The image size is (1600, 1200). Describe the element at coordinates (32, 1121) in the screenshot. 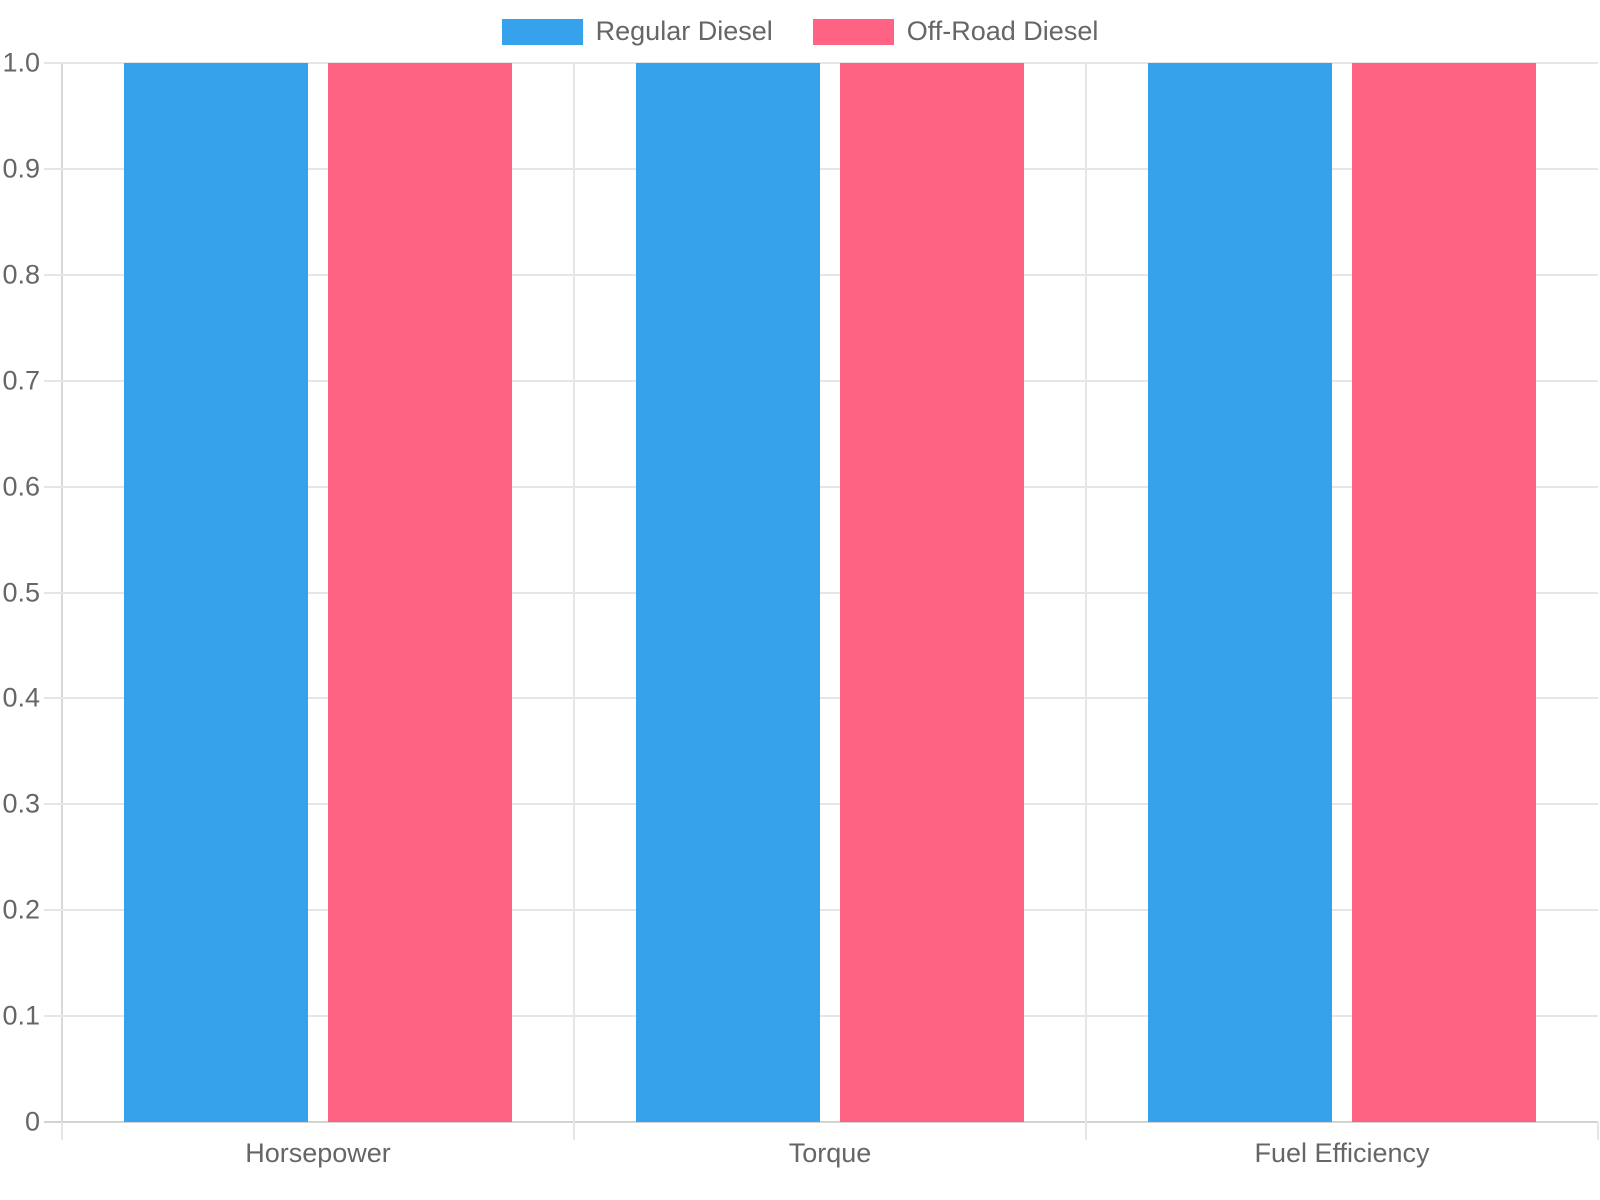

I see `y-tick-label: 0` at that location.